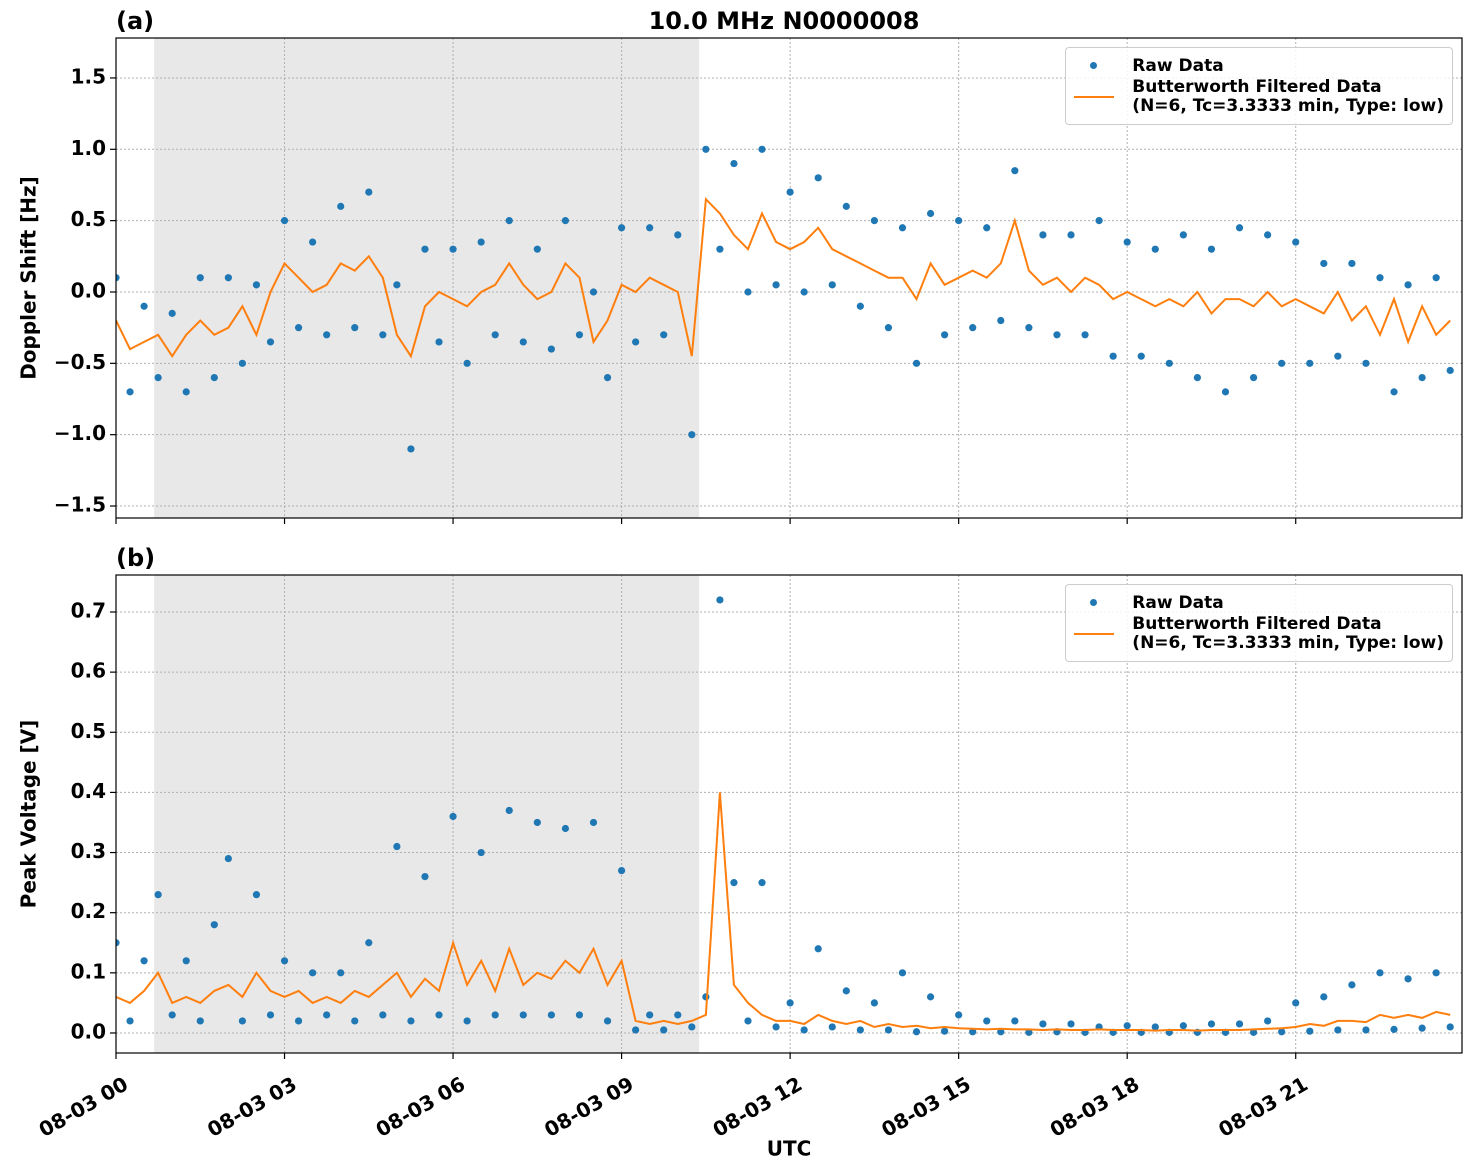 Image resolution: width=1472 pixels, height=1172 pixels. Describe the element at coordinates (789, 1149) in the screenshot. I see `x-axis-label: UTC` at that location.